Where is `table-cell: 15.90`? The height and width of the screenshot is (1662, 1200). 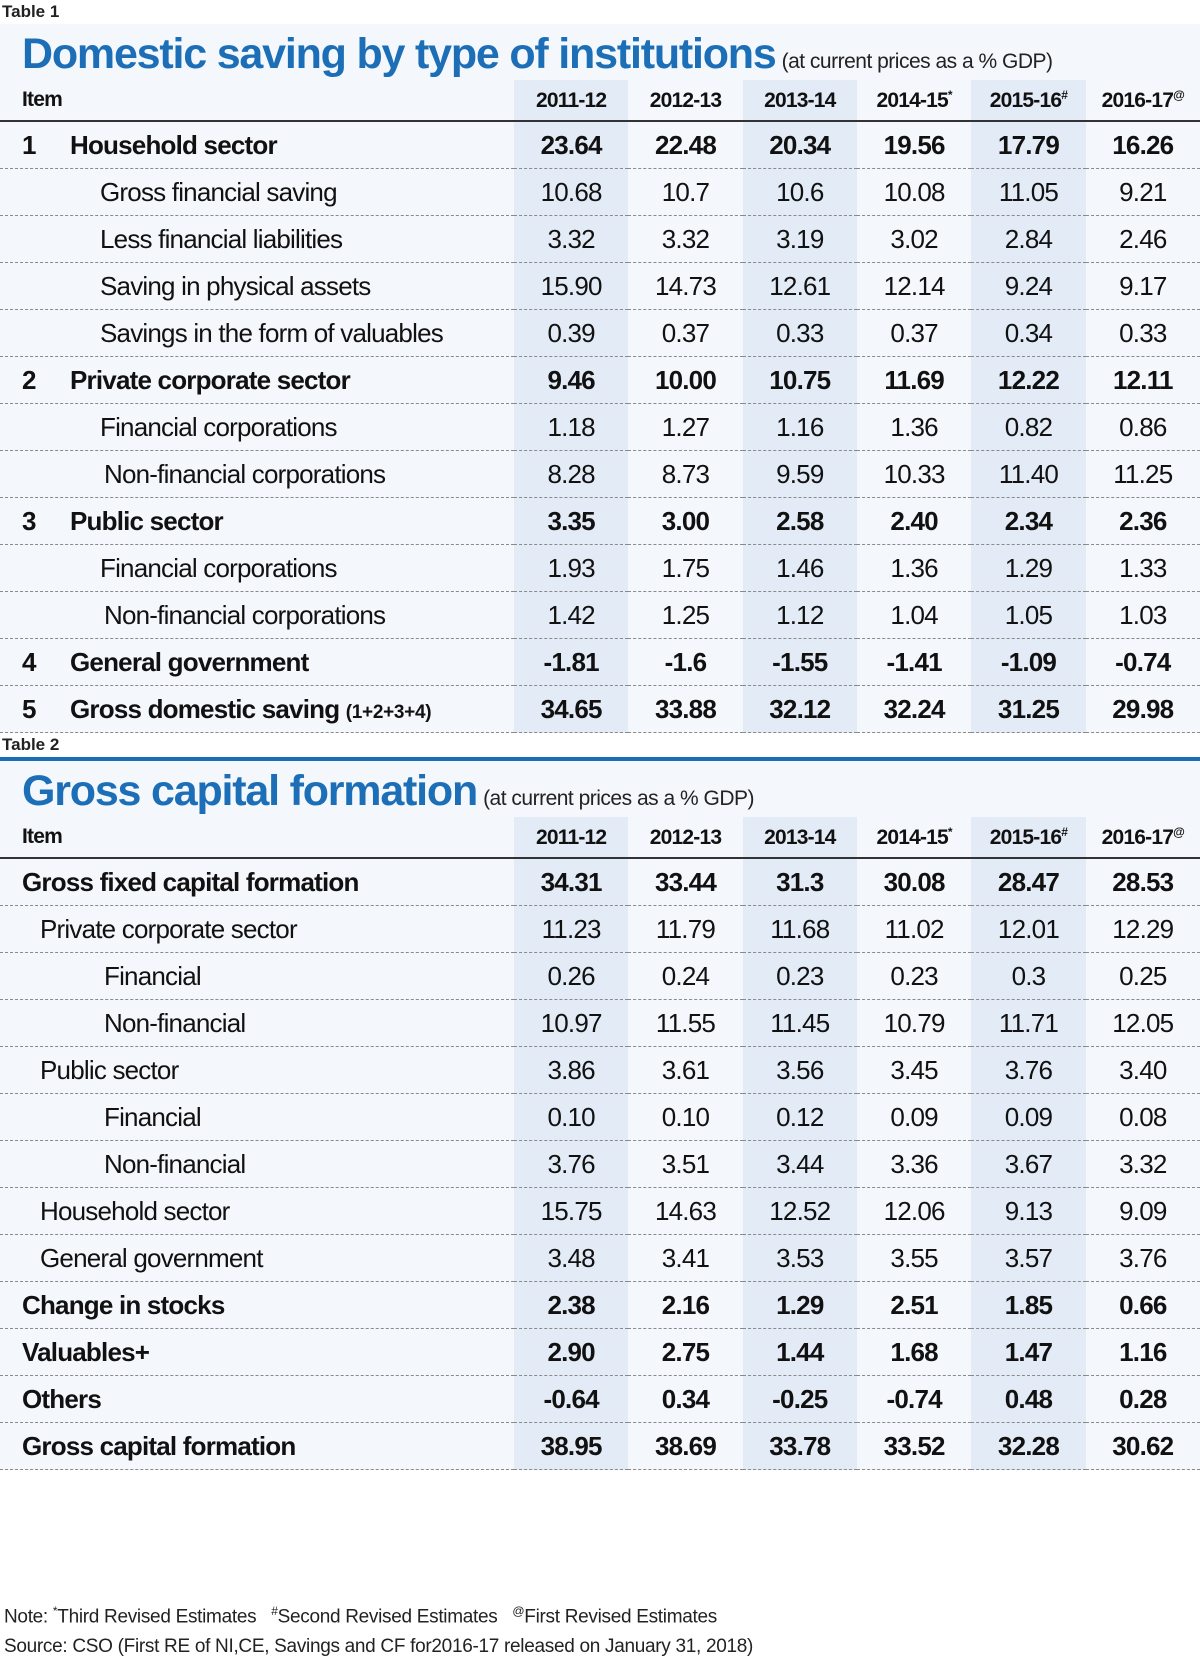
table-cell: 15.90 is located at coordinates (571, 286).